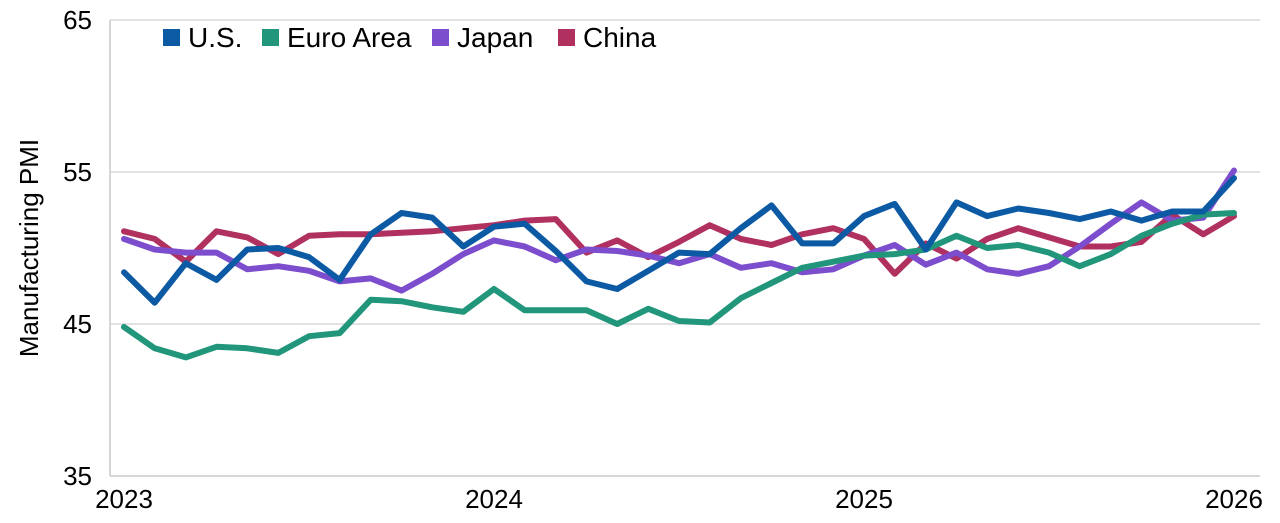 The width and height of the screenshot is (1280, 523). I want to click on x-tick-labels: 2023 2024 2025 2026, so click(679, 499).